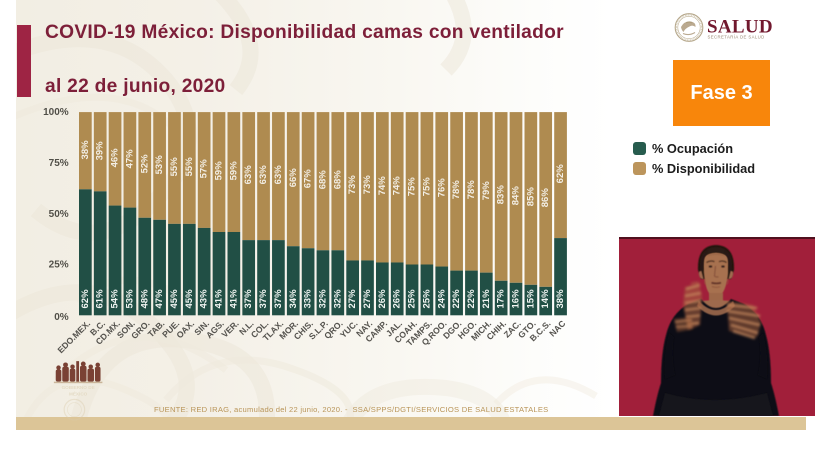 The width and height of the screenshot is (828, 455). Describe the element at coordinates (56, 112) in the screenshot. I see `svg-text: 100%` at that location.